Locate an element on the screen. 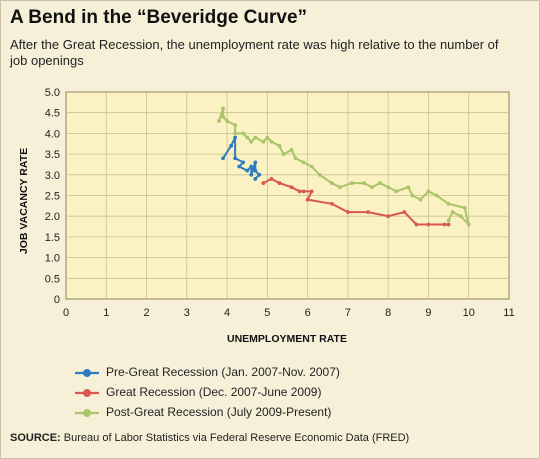  y-tick-label: 1.5 is located at coordinates (52, 238).